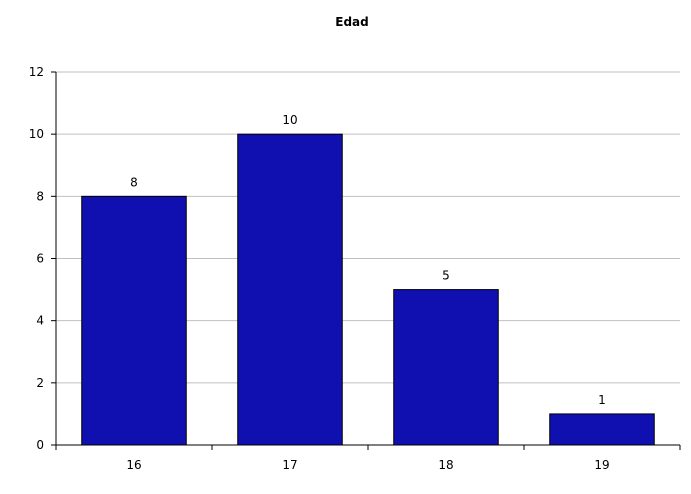 This screenshot has width=691, height=494. What do you see at coordinates (40, 445) in the screenshot?
I see `y-tick-label: 0` at bounding box center [40, 445].